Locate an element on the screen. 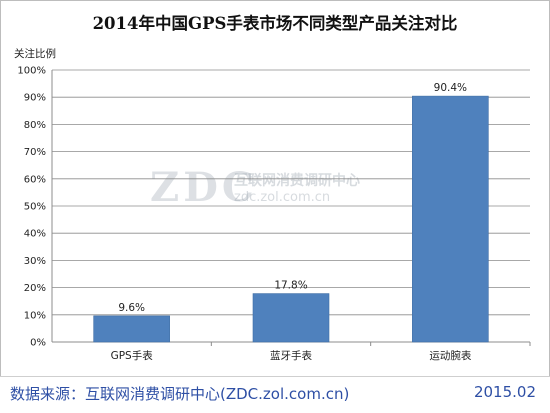  y-tick-label: 70% is located at coordinates (35, 152).